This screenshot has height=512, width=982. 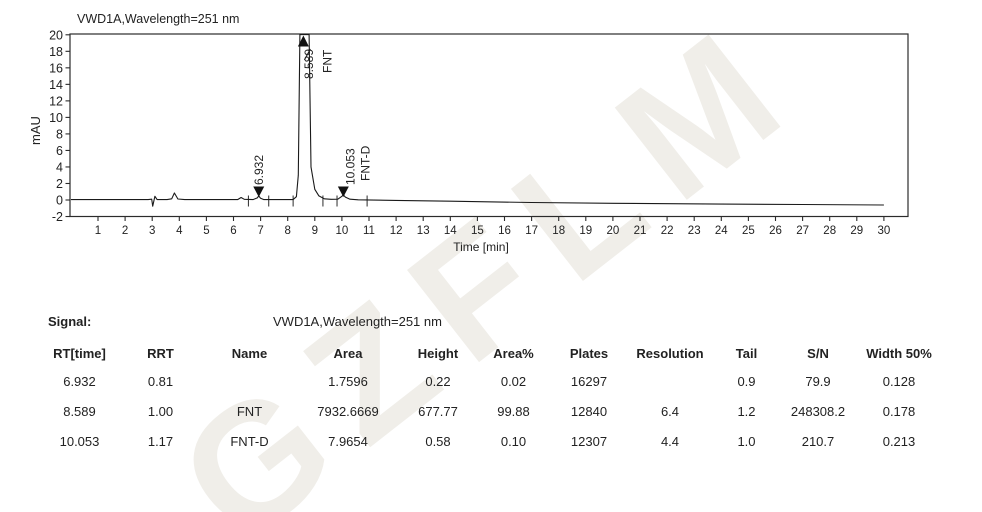 What do you see at coordinates (513, 411) in the screenshot?
I see `table-cell: 99.88` at bounding box center [513, 411].